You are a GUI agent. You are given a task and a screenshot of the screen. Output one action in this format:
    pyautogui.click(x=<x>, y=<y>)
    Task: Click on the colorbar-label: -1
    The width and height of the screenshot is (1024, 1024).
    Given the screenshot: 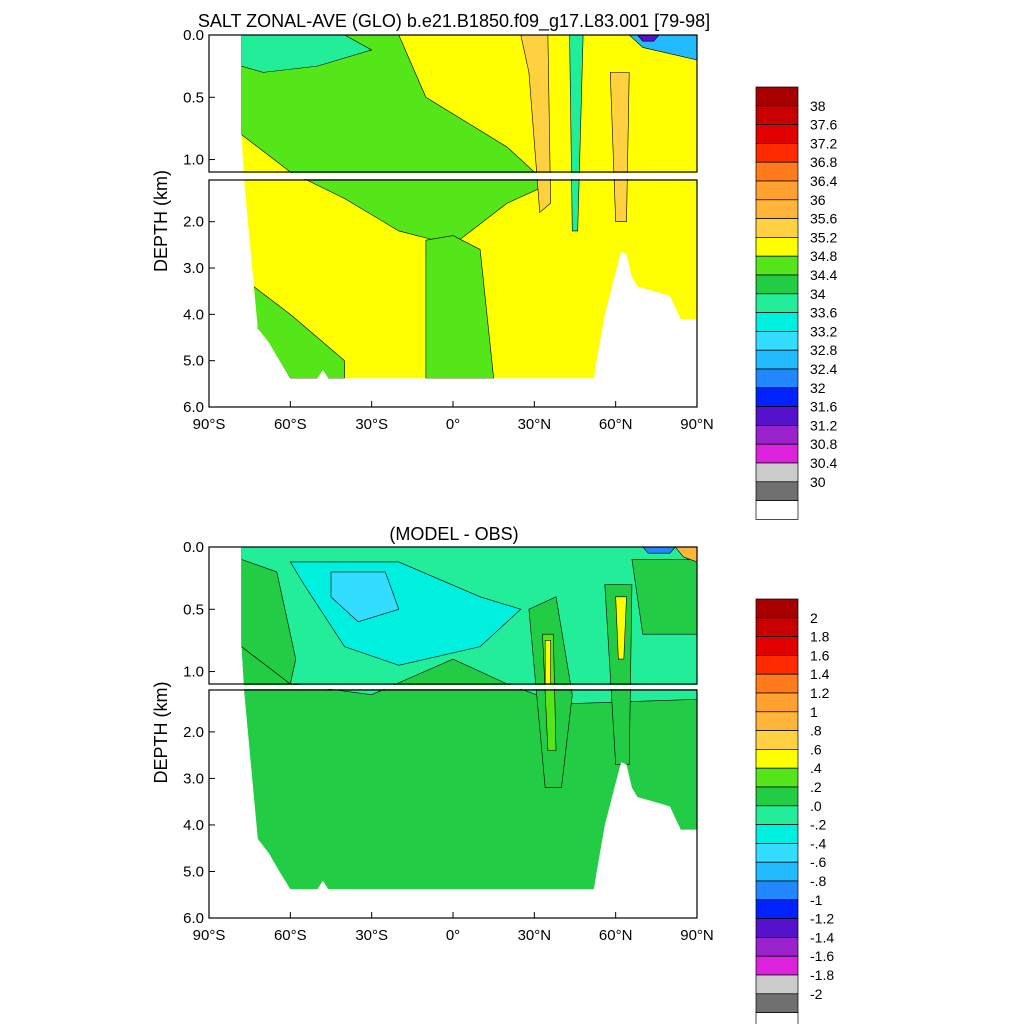 What is the action you would take?
    pyautogui.click(x=816, y=900)
    